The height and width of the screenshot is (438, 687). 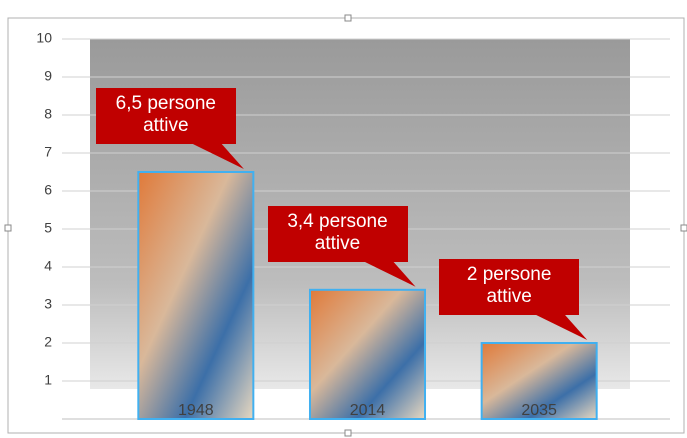 I want to click on data-label: 6,5 persone attive, so click(x=165, y=116).